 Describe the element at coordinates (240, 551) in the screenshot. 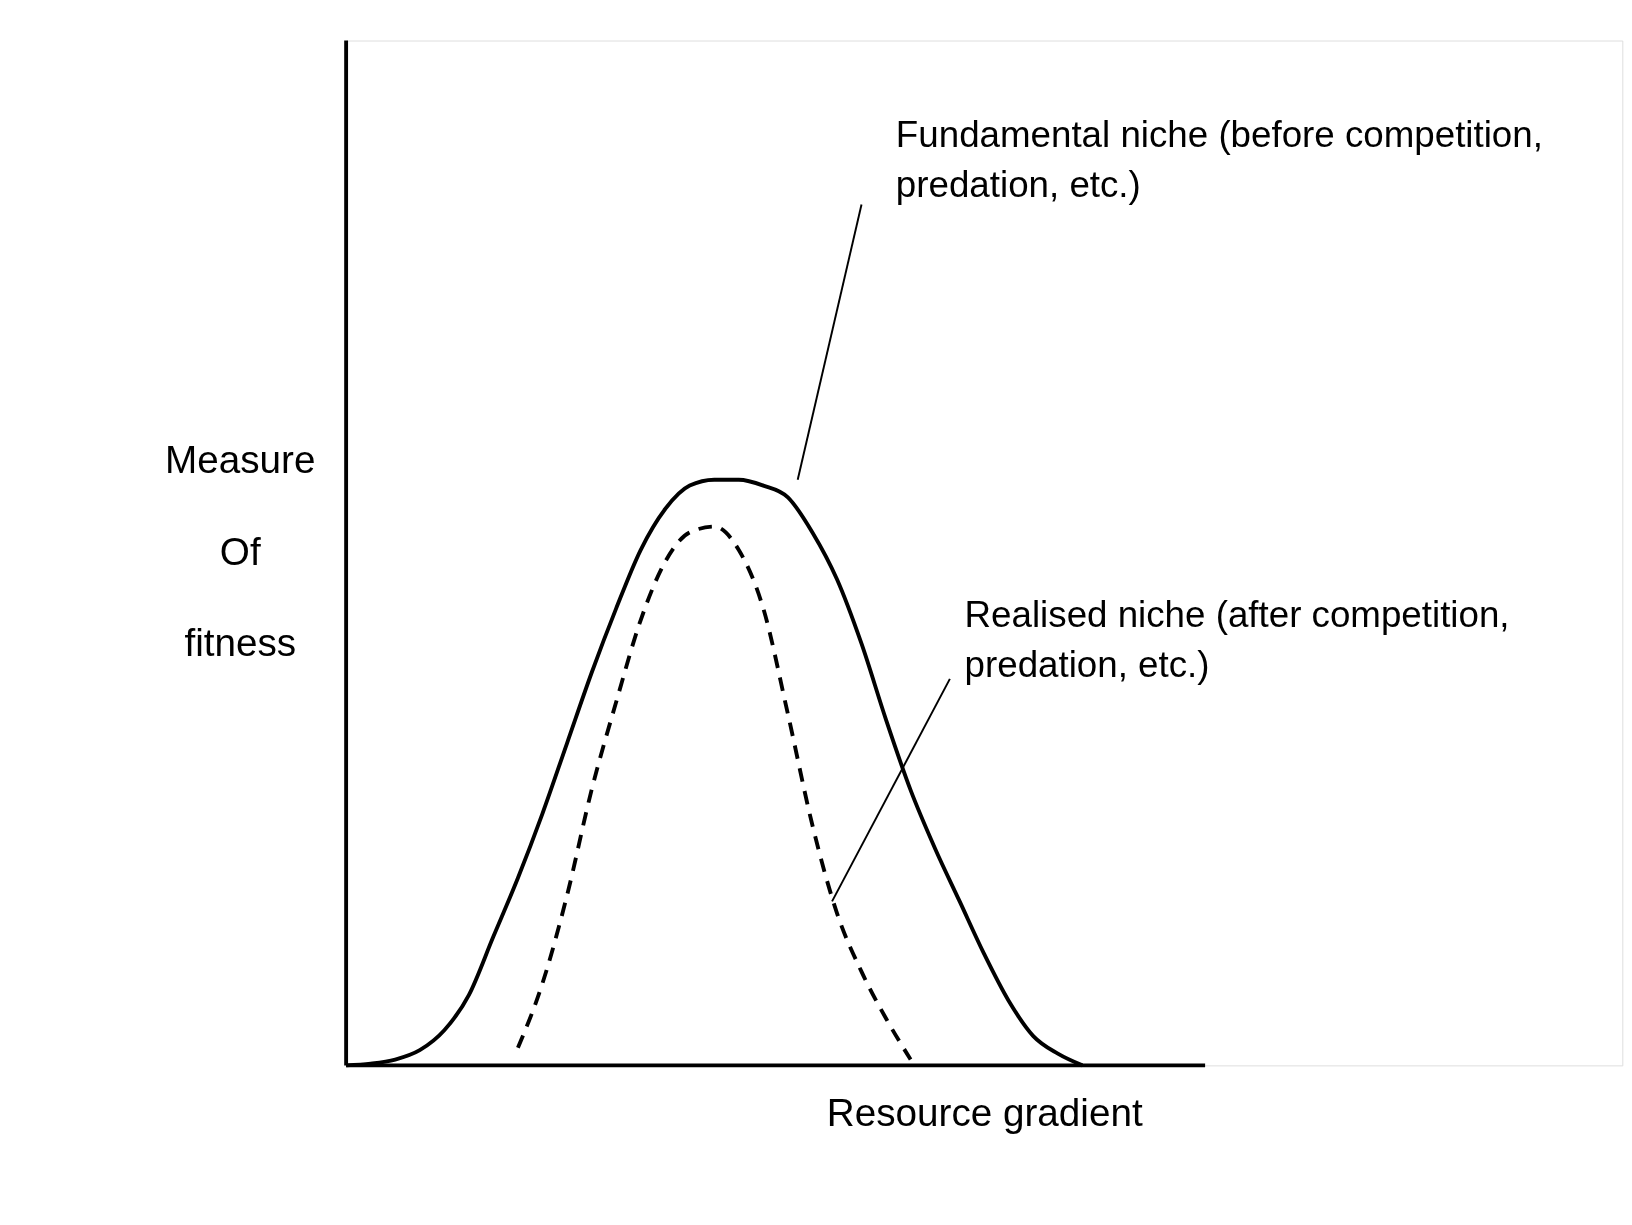

I see `text: Measure Of fitness` at that location.